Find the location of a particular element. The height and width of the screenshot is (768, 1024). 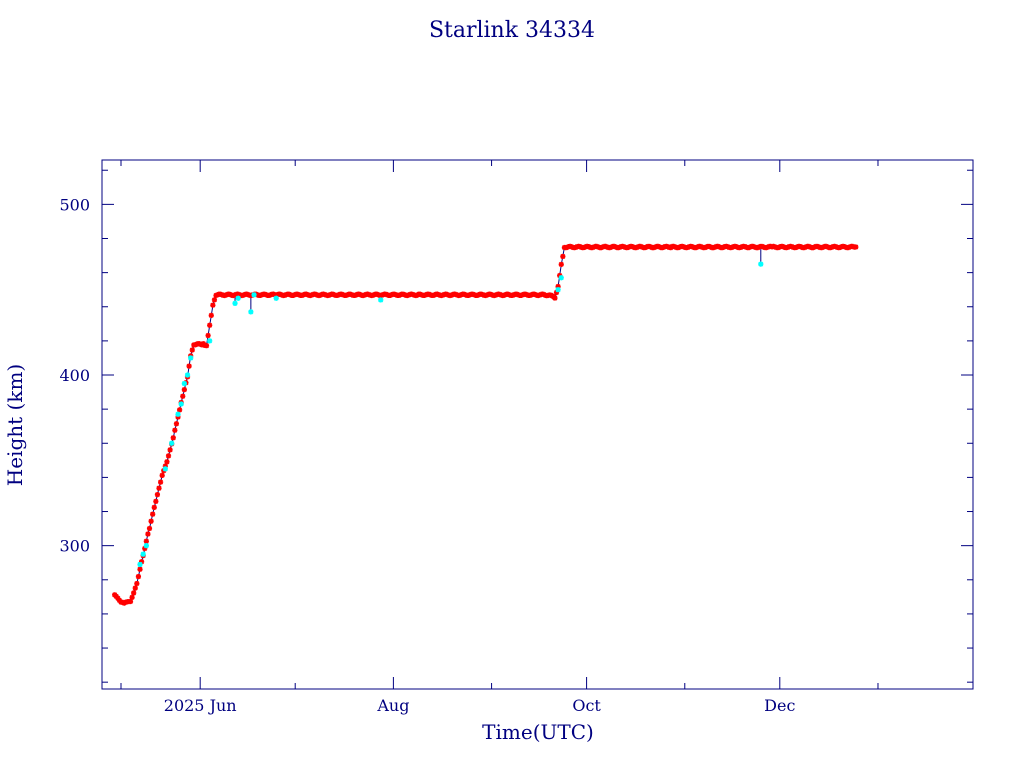

x-tick-label: 2025 Jun is located at coordinates (200, 705).